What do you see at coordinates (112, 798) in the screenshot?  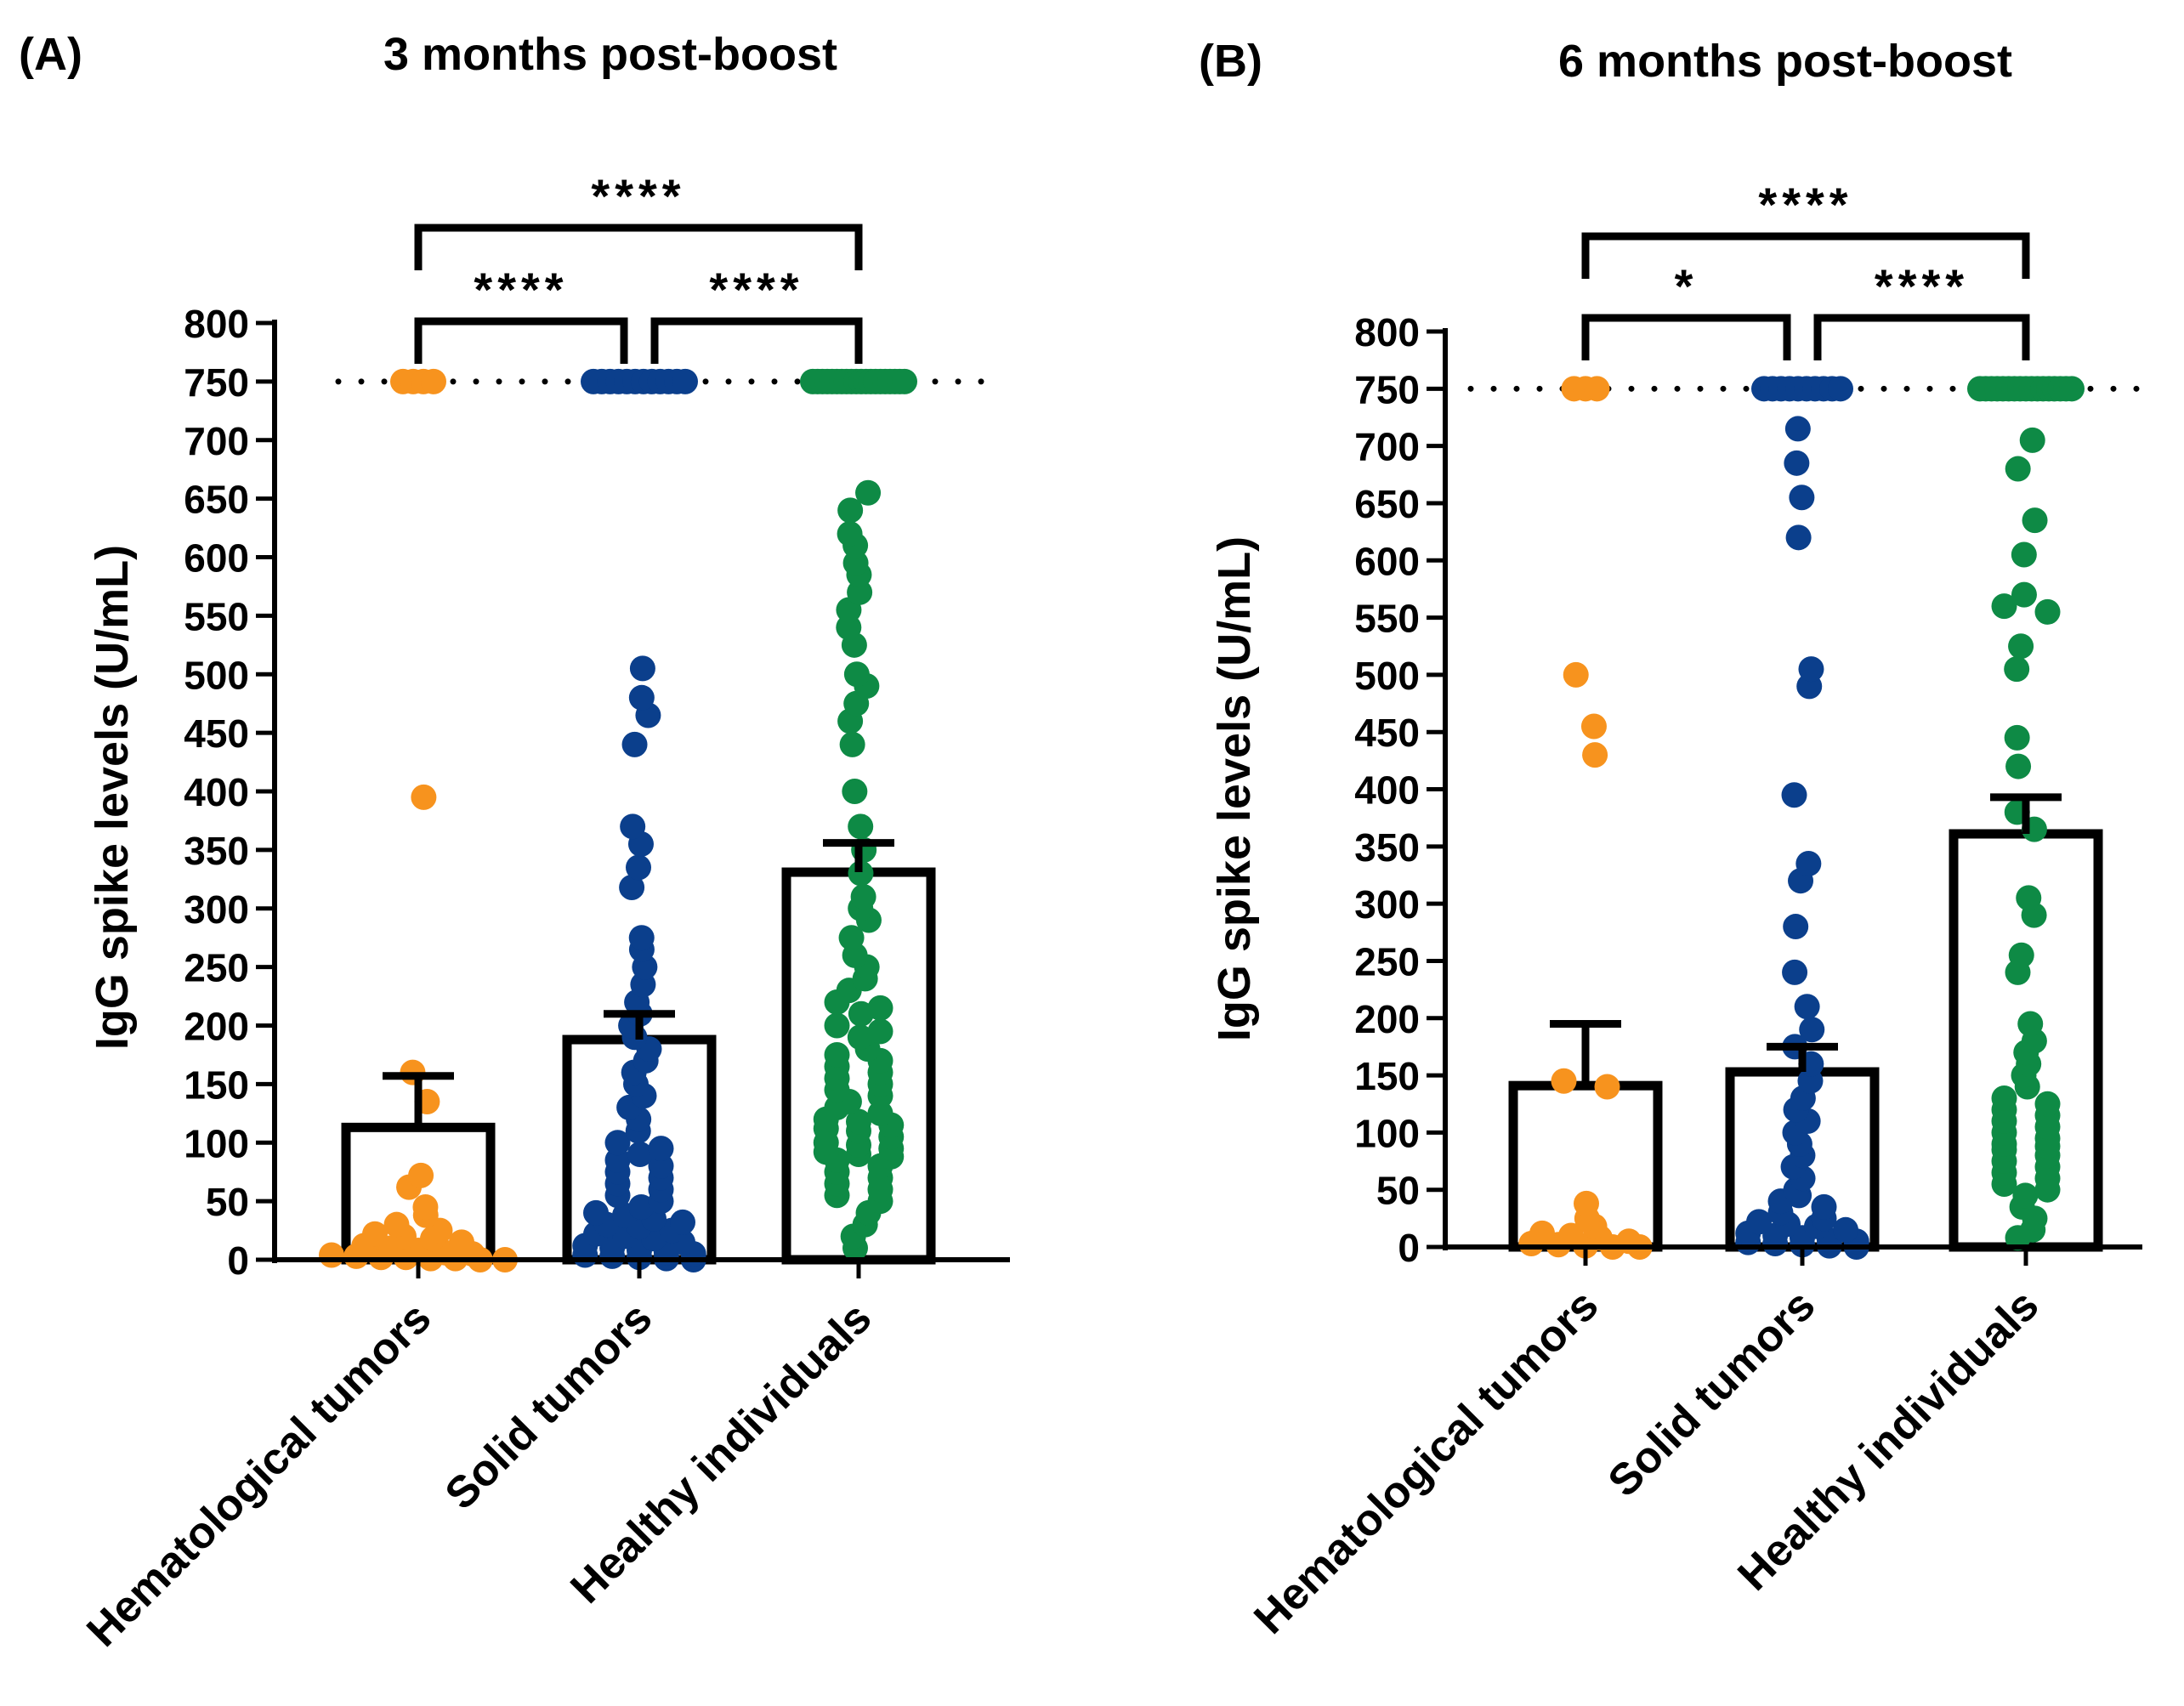 I see `panel-a-y-axis-label: IgG spike levels (U/mL)` at bounding box center [112, 798].